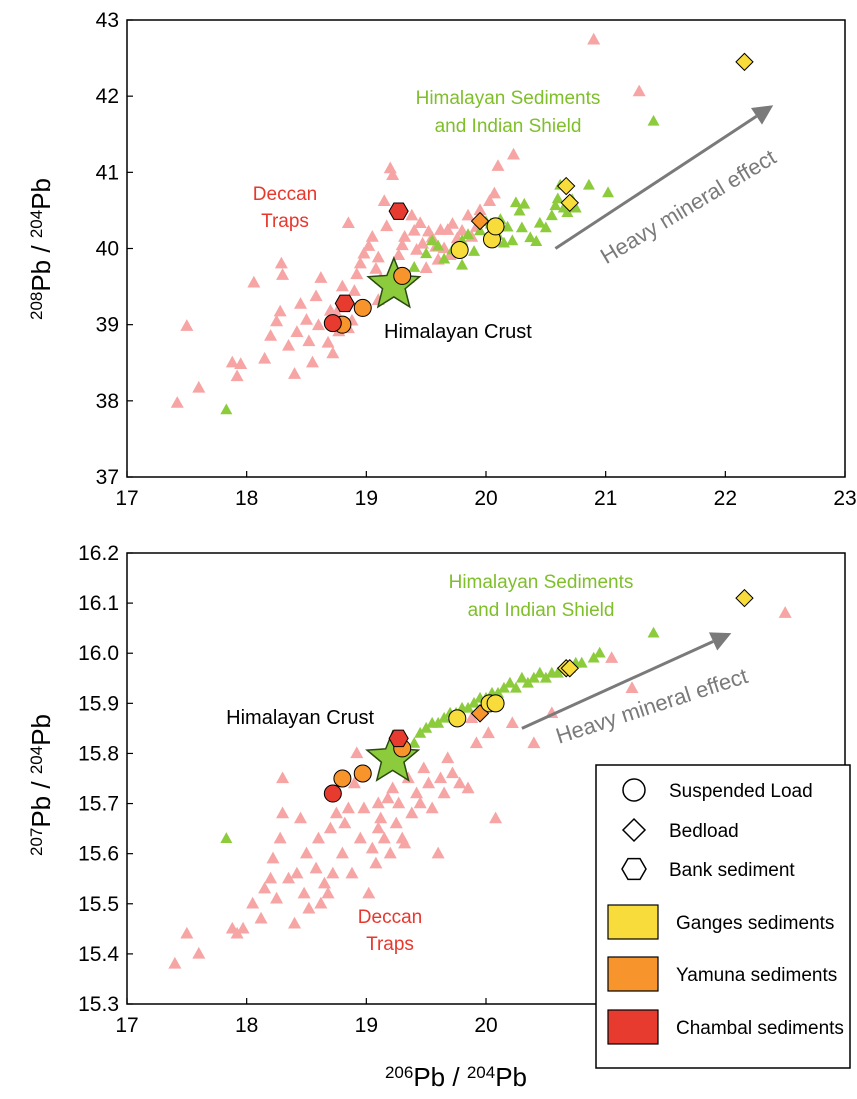 The height and width of the screenshot is (1099, 857). I want to click on legend-color-label: Yamuna sediments, so click(756, 975).